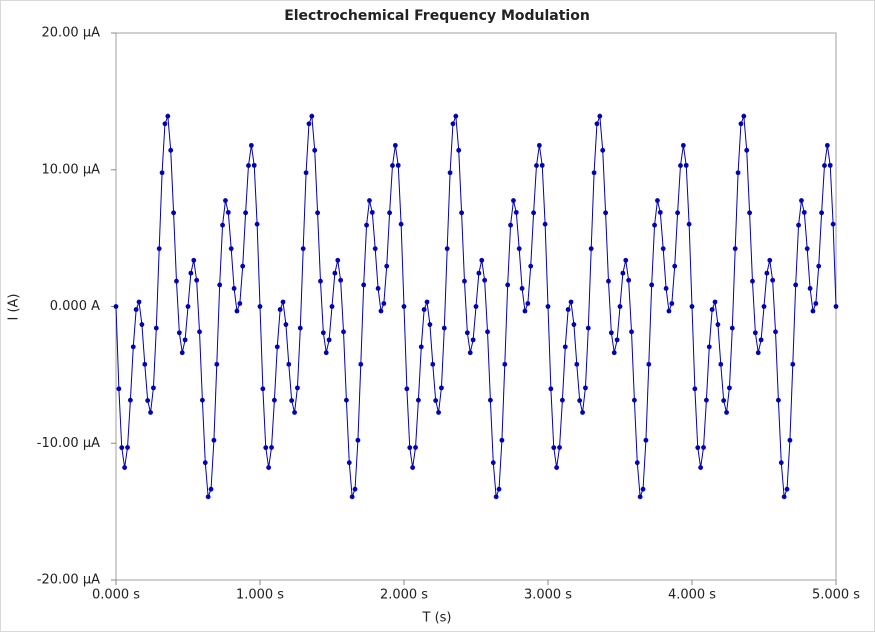 Image resolution: width=875 pixels, height=632 pixels. I want to click on y-tick-label: 10.00 µA, so click(70, 169).